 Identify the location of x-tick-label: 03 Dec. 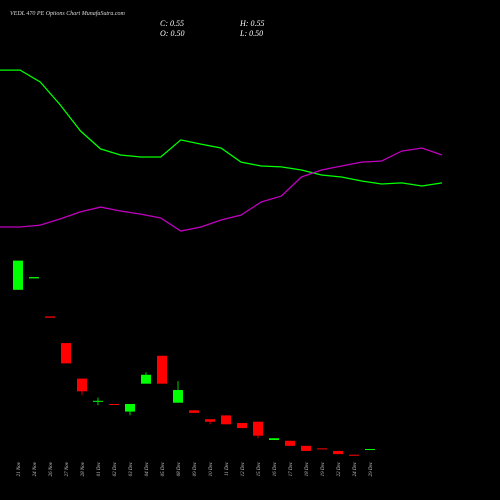
(131, 468).